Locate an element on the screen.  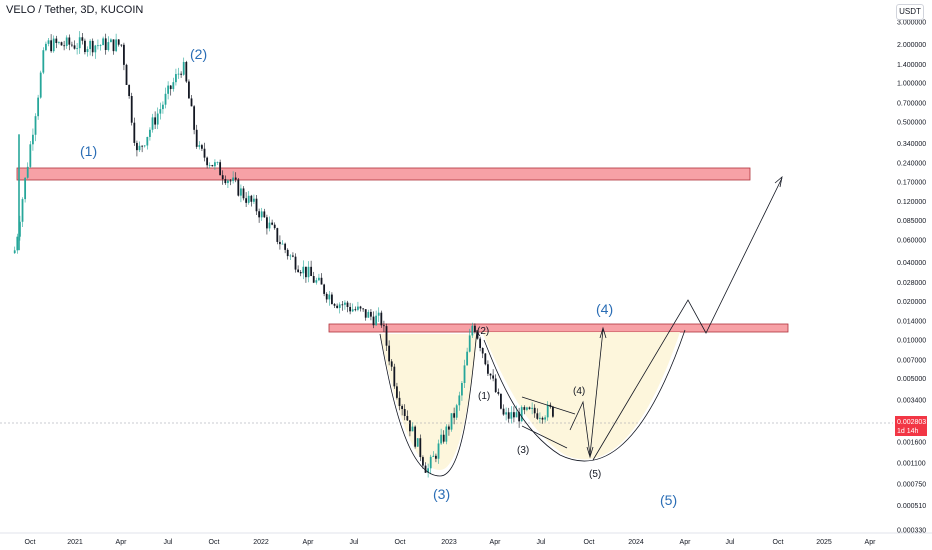
y-tick-label: 0.000510 is located at coordinates (911, 506).